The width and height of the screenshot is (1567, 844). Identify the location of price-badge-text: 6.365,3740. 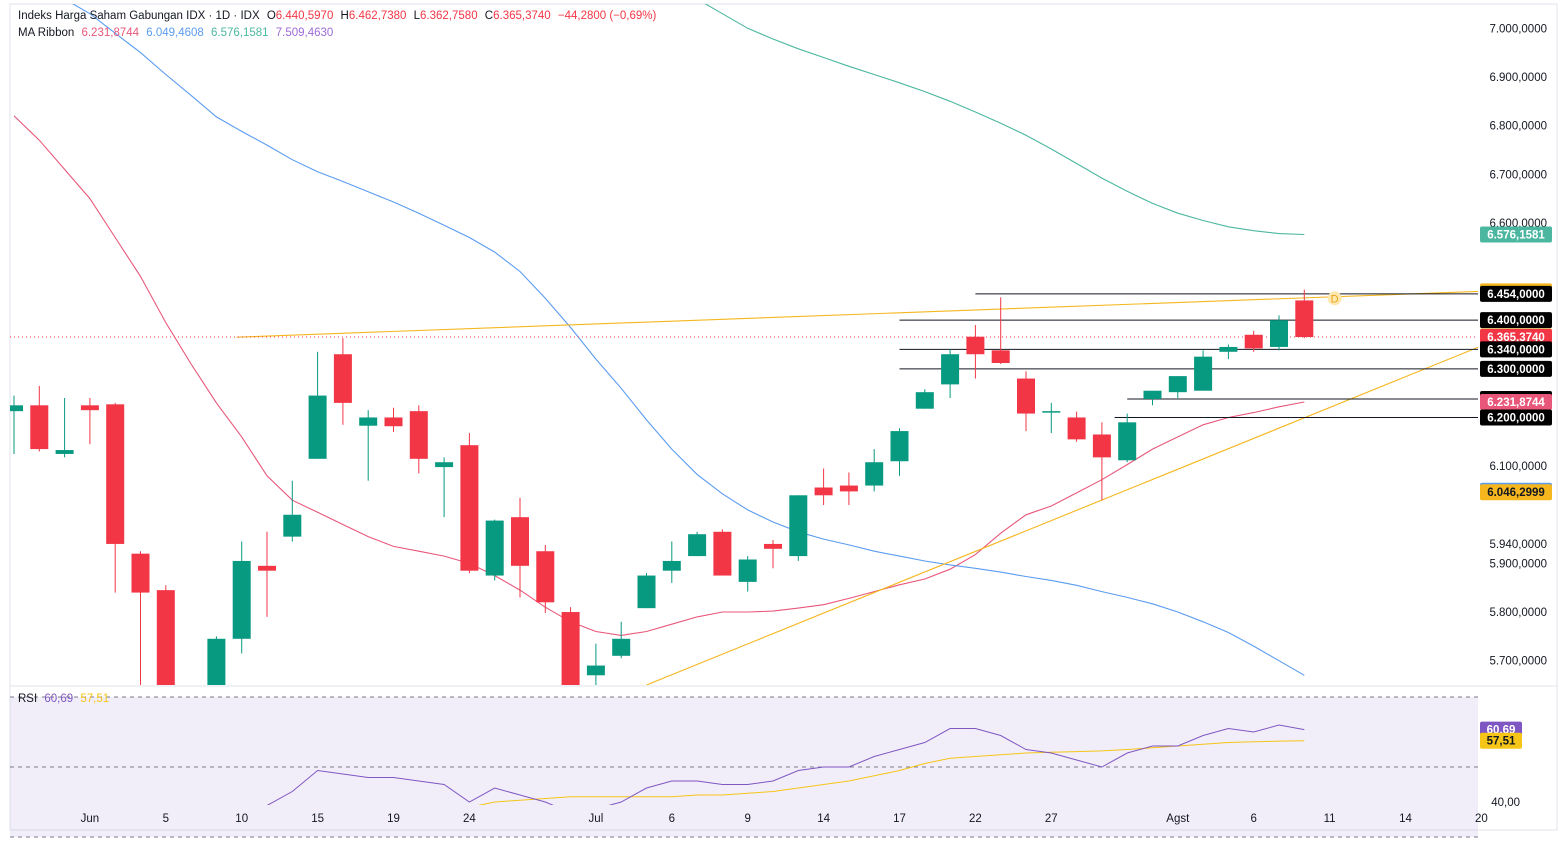
(1516, 338).